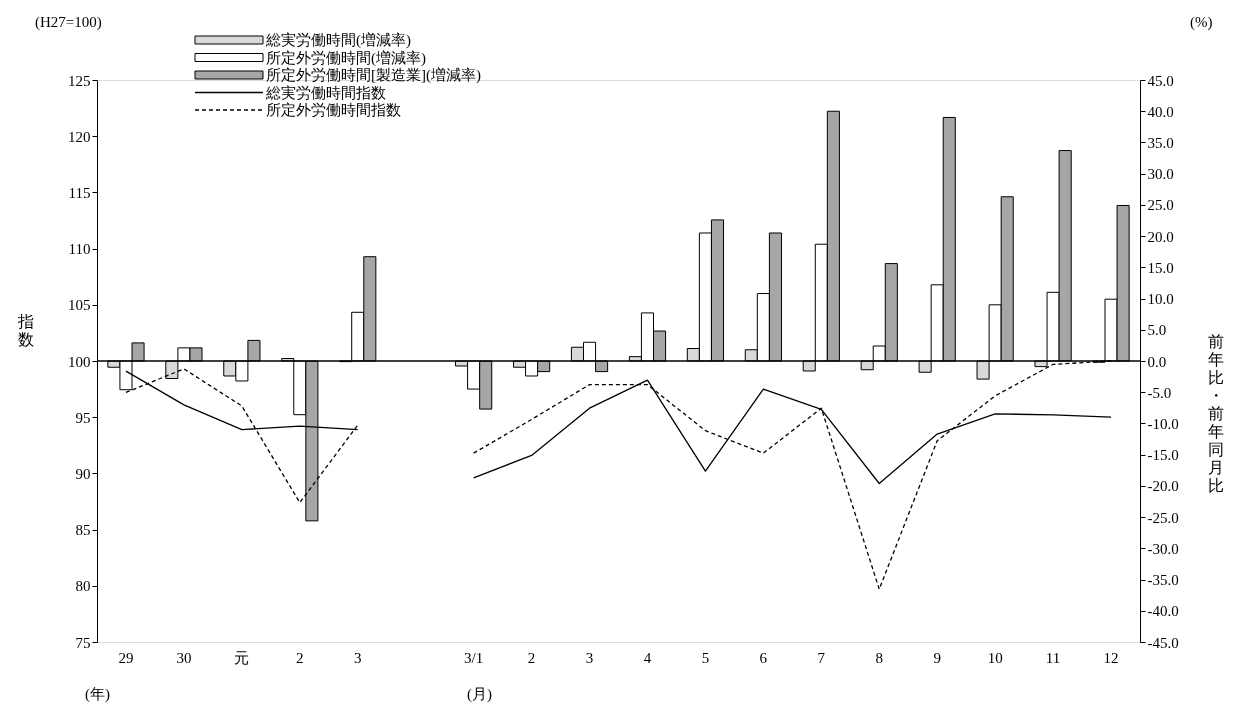  What do you see at coordinates (1160, 236) in the screenshot?
I see `y2-tick-label: 20.0` at bounding box center [1160, 236].